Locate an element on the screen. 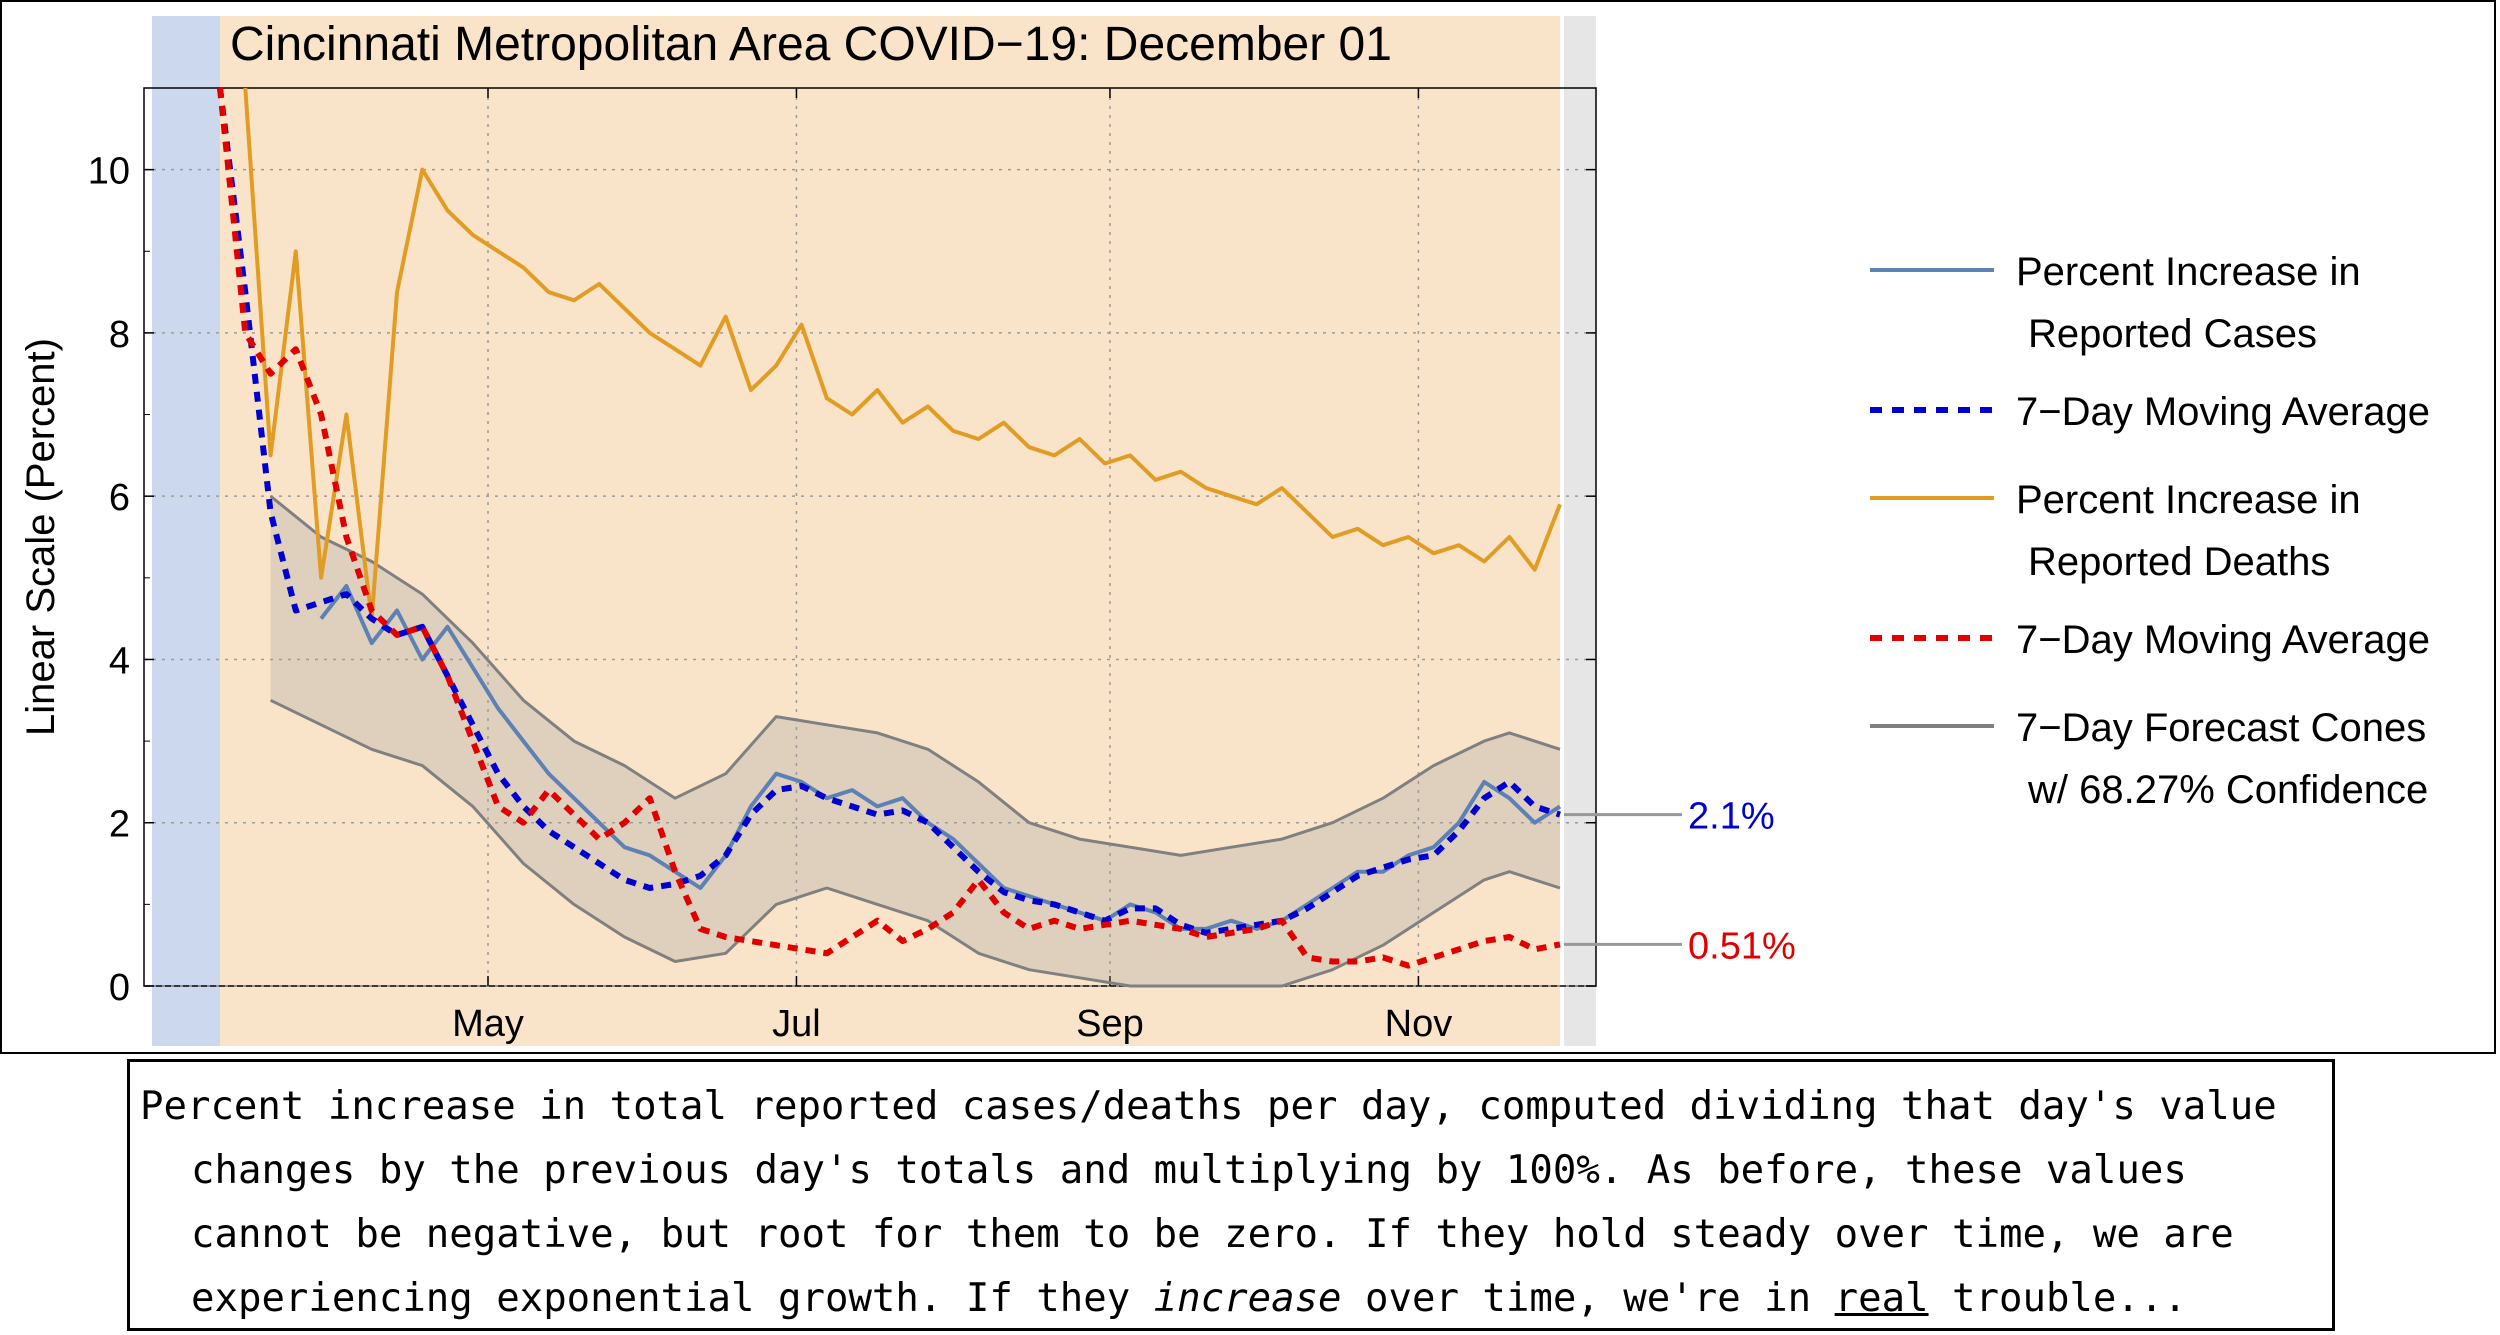 This screenshot has height=1335, width=2500. caption-line-4a: experiencing exponential growth. If they is located at coordinates (672, 1298).